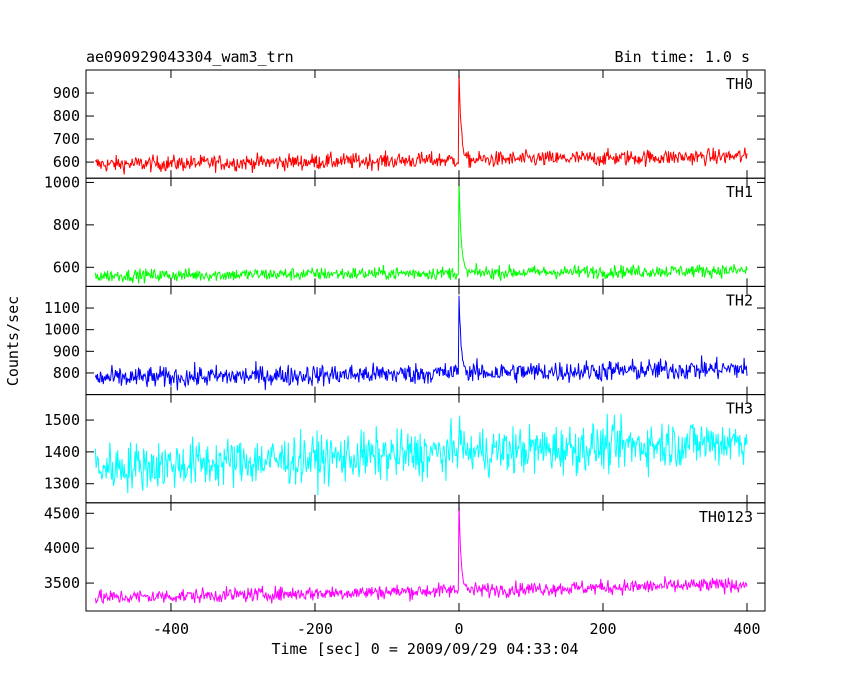 The image size is (850, 680). I want to click on y-tick-label: 1300, so click(62, 484).